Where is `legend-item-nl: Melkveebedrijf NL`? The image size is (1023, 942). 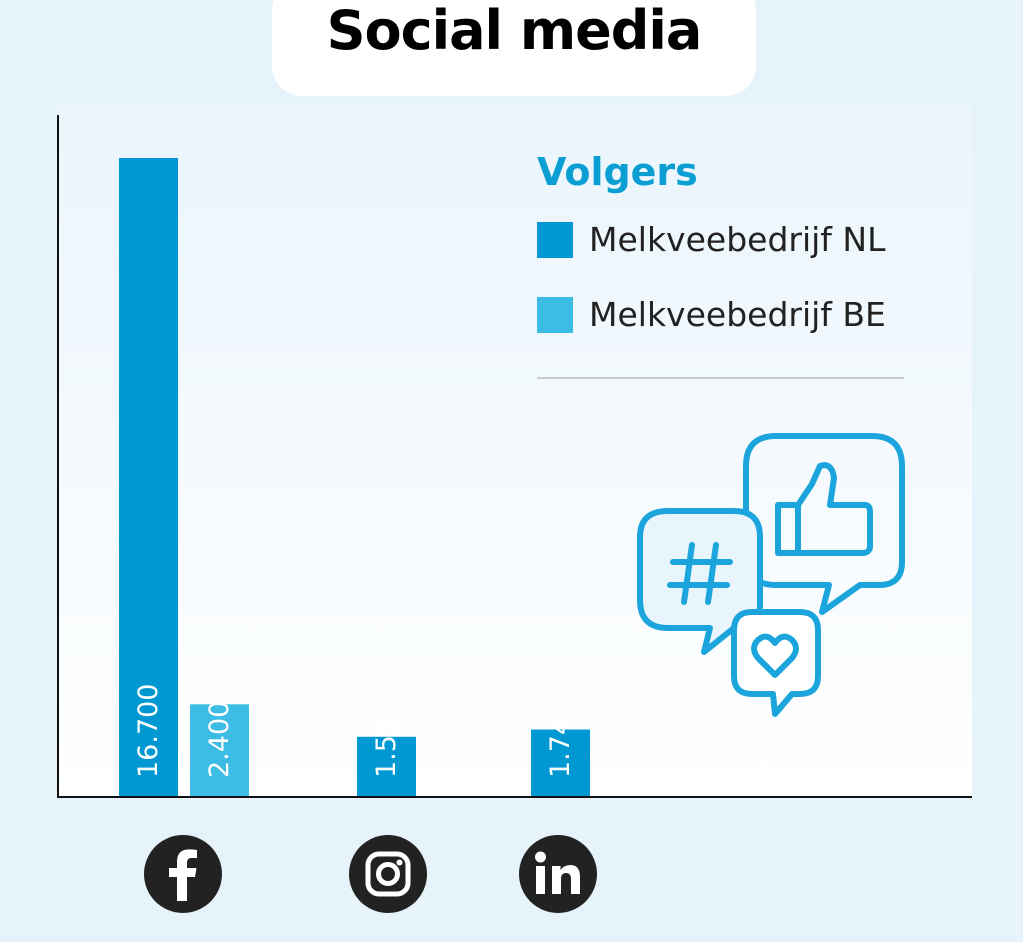
legend-item-nl: Melkveebedrijf NL is located at coordinates (711, 239).